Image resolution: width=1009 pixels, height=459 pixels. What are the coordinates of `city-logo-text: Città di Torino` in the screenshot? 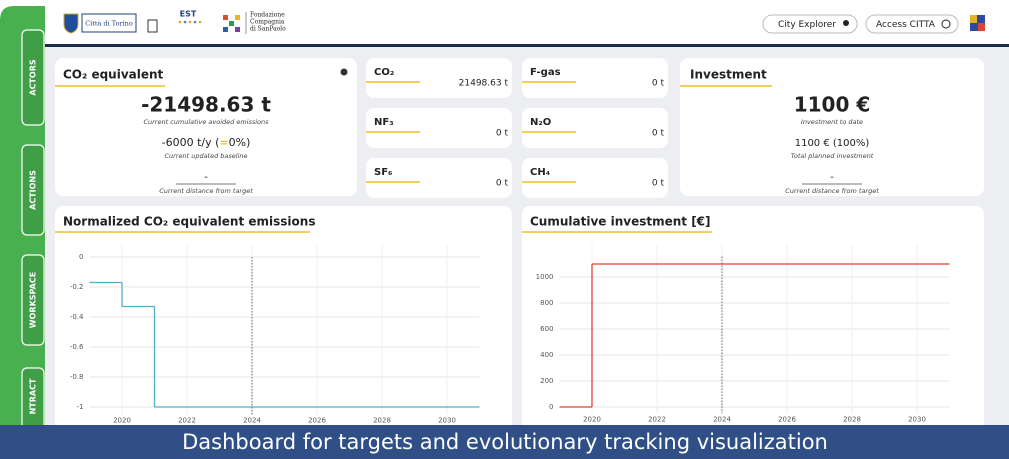 It's located at (109, 23).